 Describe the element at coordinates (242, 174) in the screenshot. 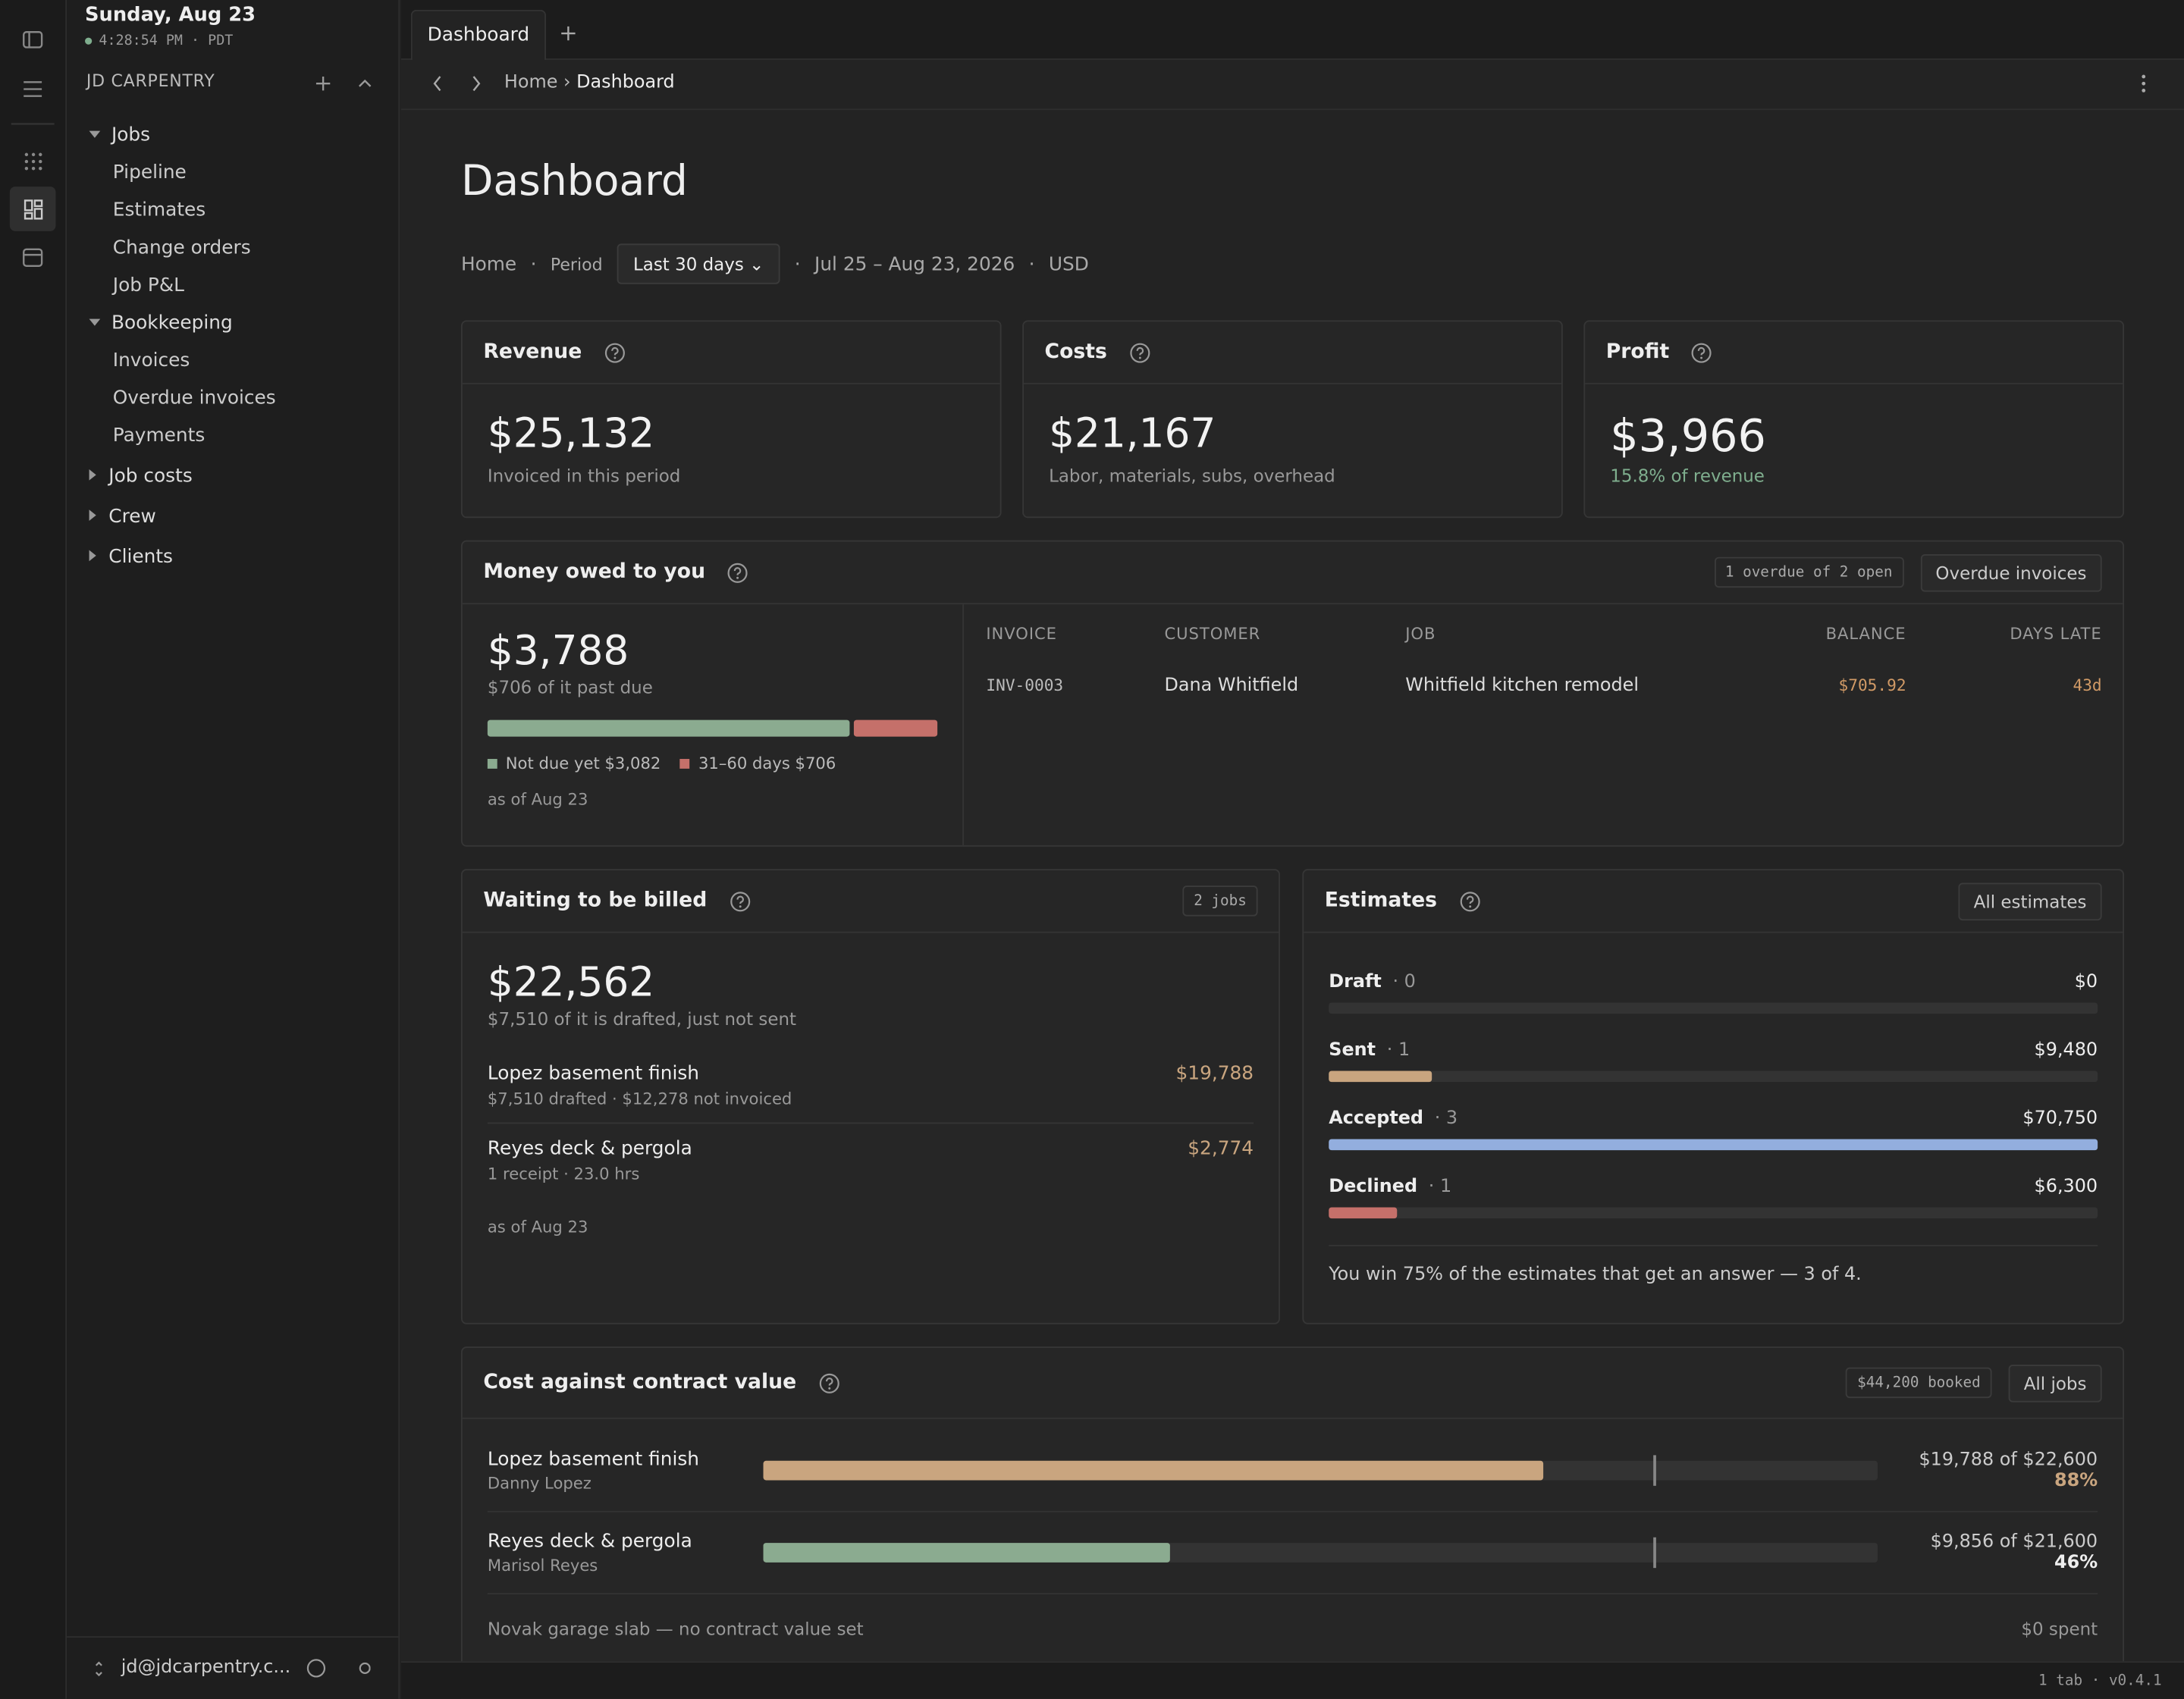

I see `tree-item: Pipeline` at that location.